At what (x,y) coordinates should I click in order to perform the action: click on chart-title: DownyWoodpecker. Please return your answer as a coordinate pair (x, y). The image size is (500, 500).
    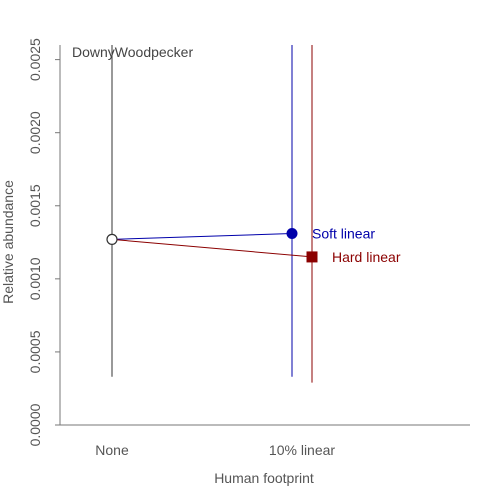
    Looking at the image, I should click on (132, 52).